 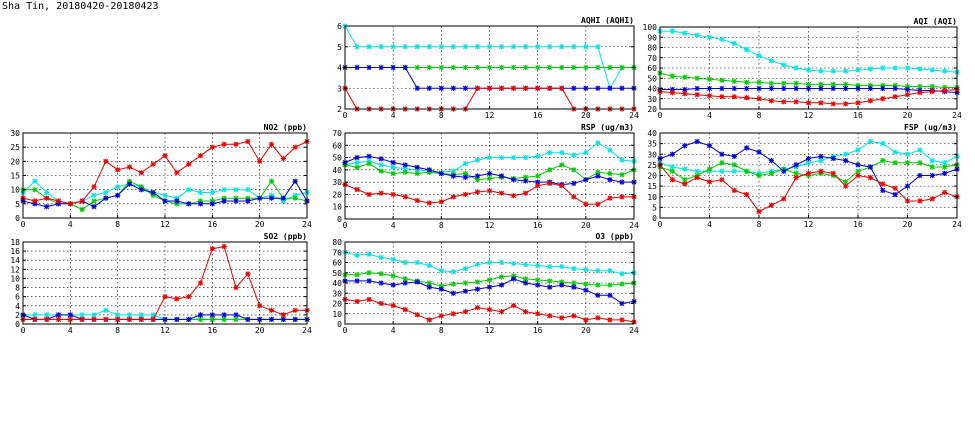 I want to click on no2-day3-point, so click(x=260, y=198).